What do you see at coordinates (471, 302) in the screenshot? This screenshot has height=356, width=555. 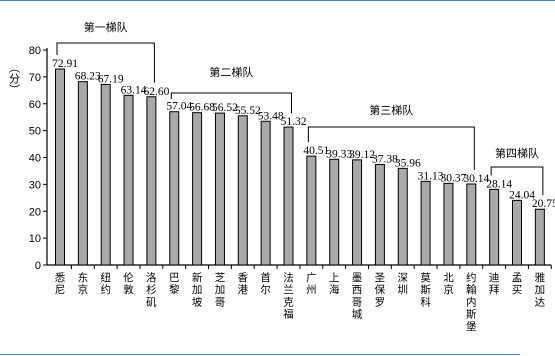 I see `category-label: 约翰内斯堡` at bounding box center [471, 302].